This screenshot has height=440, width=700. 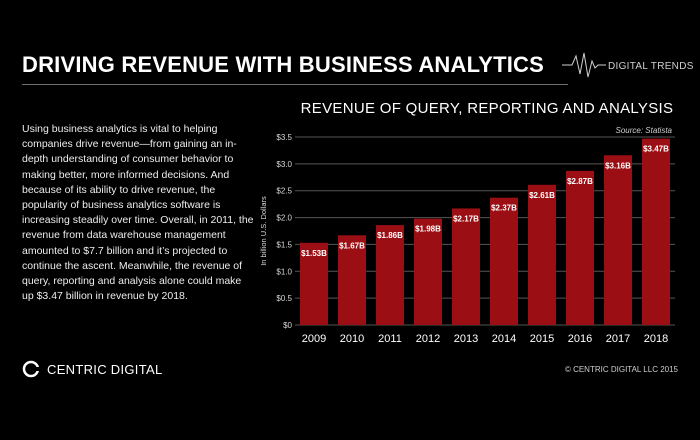 I want to click on y-tick-label: $2.0, so click(x=284, y=218).